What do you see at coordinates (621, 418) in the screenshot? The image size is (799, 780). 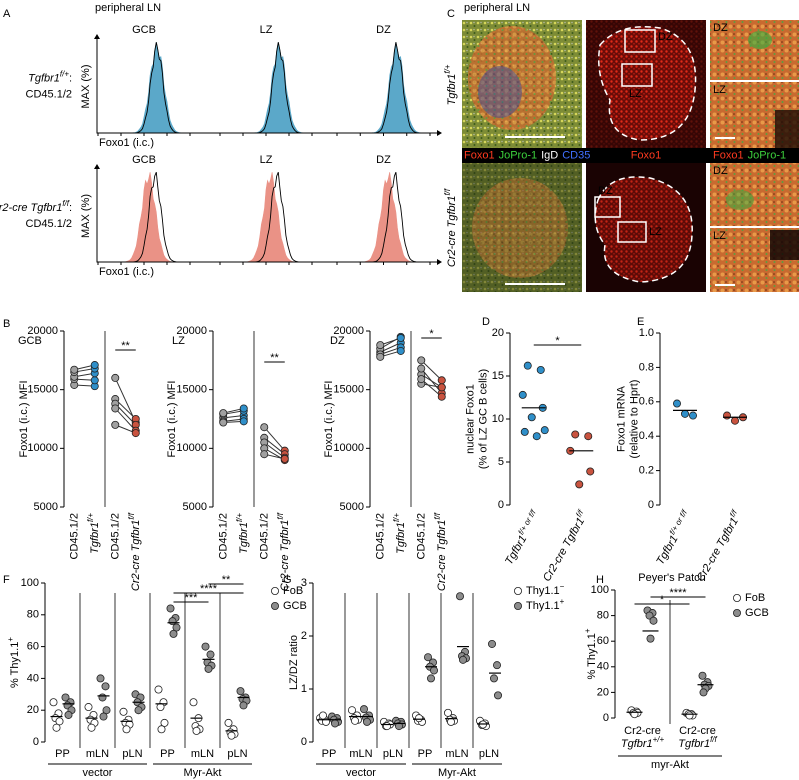 I see `text-part: Foxo1 mRNA` at bounding box center [621, 418].